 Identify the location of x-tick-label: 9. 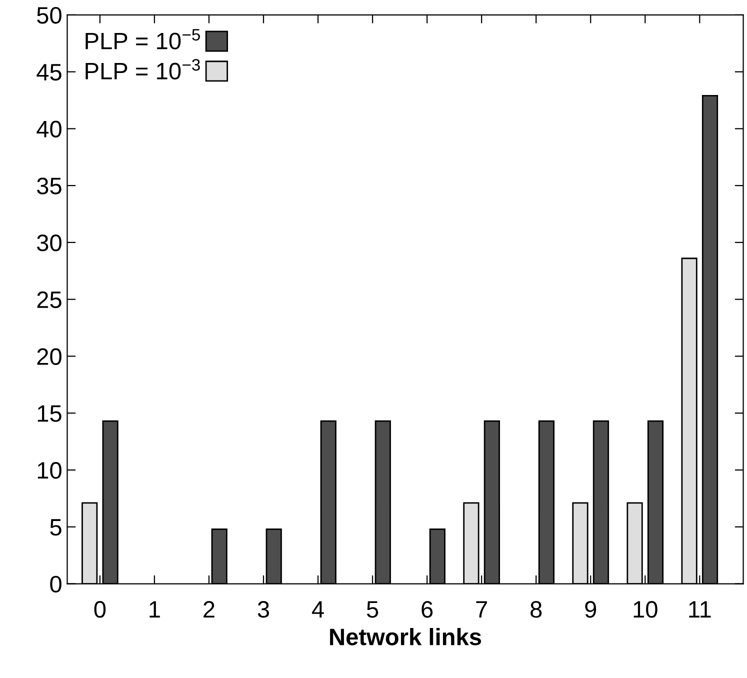
(590, 609).